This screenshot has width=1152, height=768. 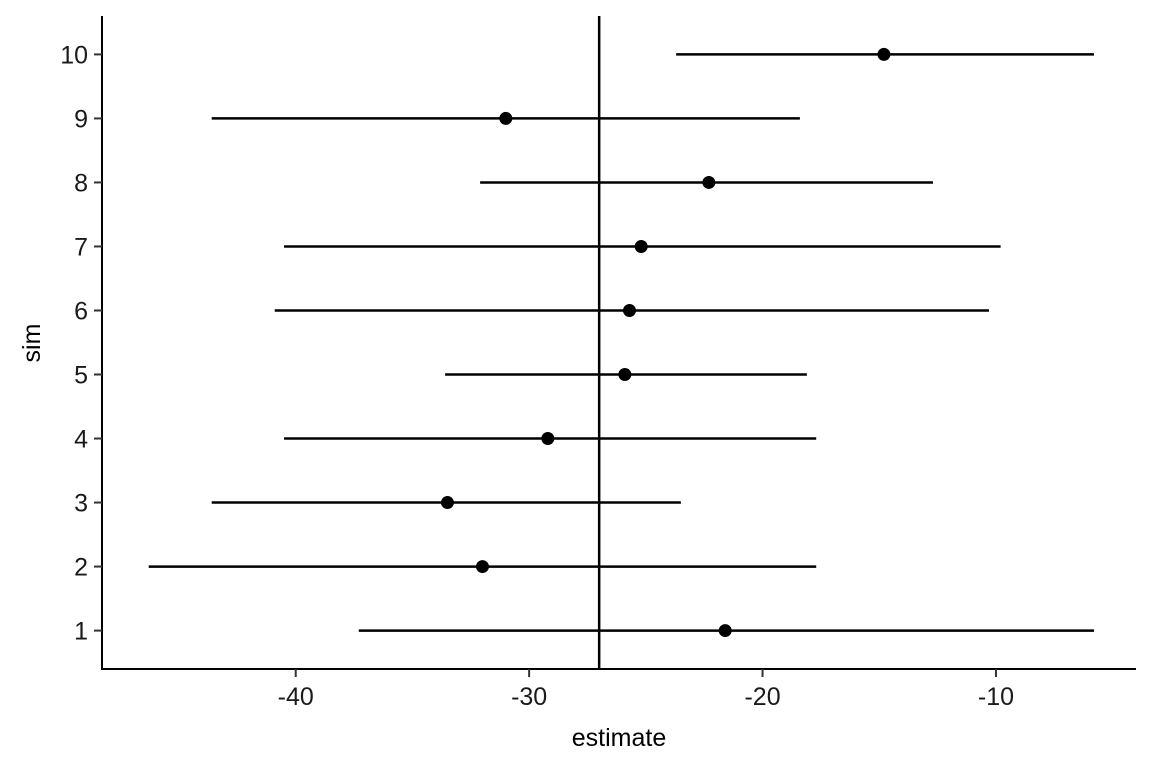 What do you see at coordinates (996, 697) in the screenshot?
I see `x-tick-label: -10` at bounding box center [996, 697].